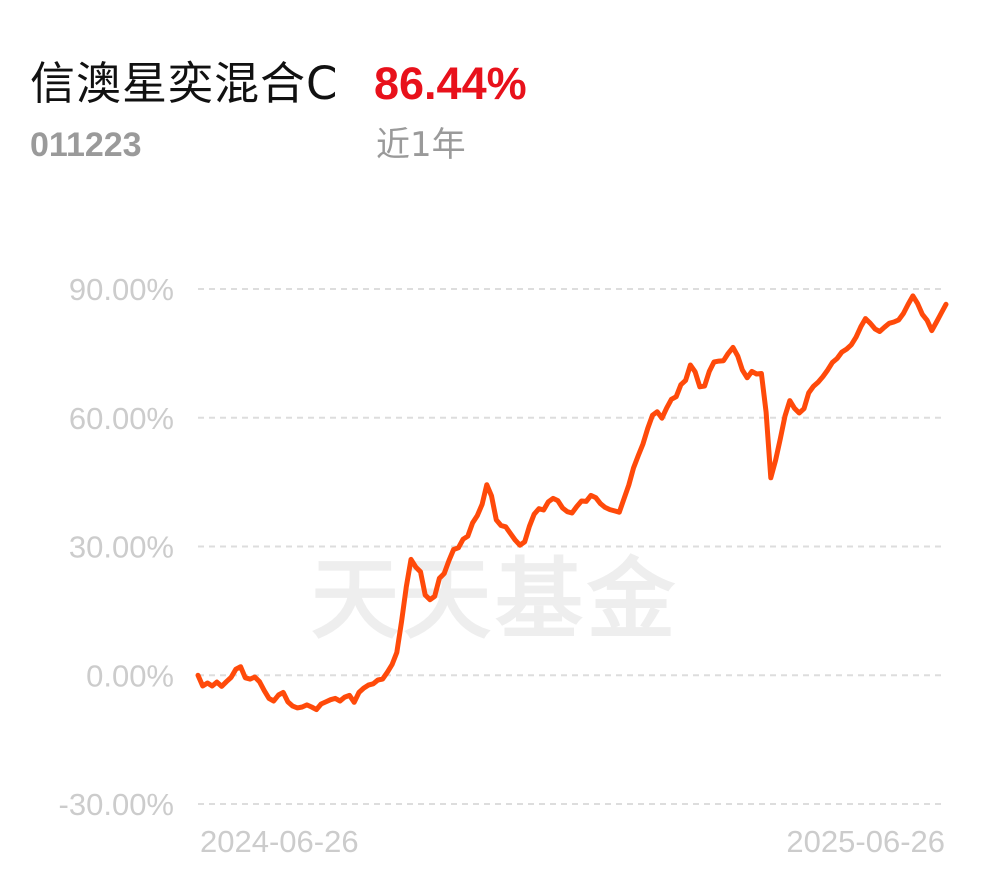  I want to click on y-tick-label: 30.00%, so click(121, 547).